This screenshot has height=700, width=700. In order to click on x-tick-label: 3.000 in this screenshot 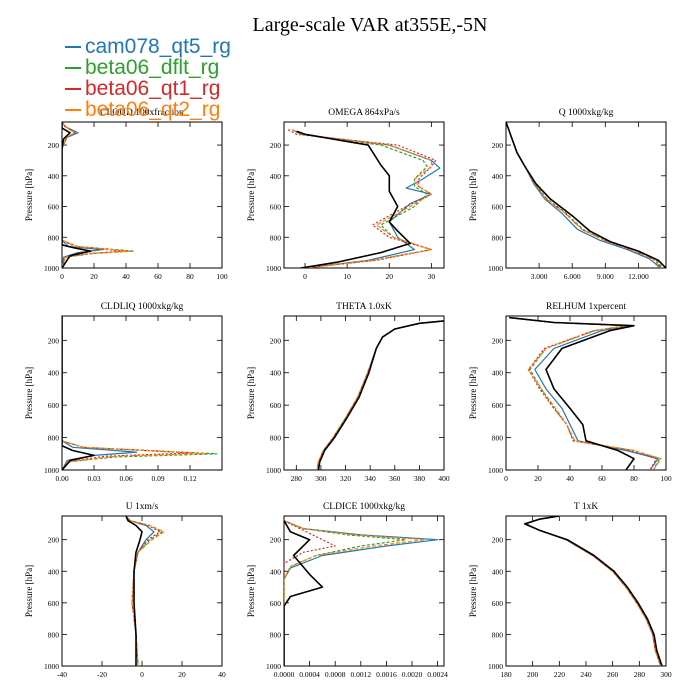, I will do `click(539, 276)`.